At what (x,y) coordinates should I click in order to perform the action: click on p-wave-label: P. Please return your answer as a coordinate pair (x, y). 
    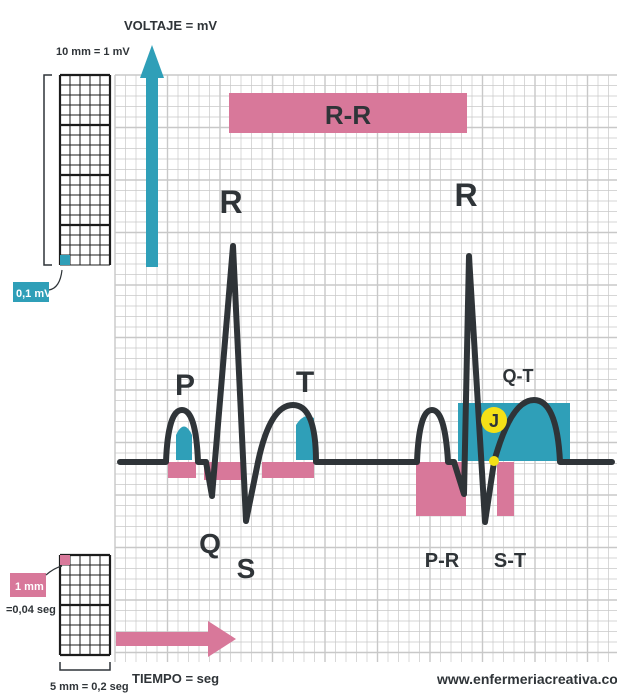
    Looking at the image, I should click on (185, 385).